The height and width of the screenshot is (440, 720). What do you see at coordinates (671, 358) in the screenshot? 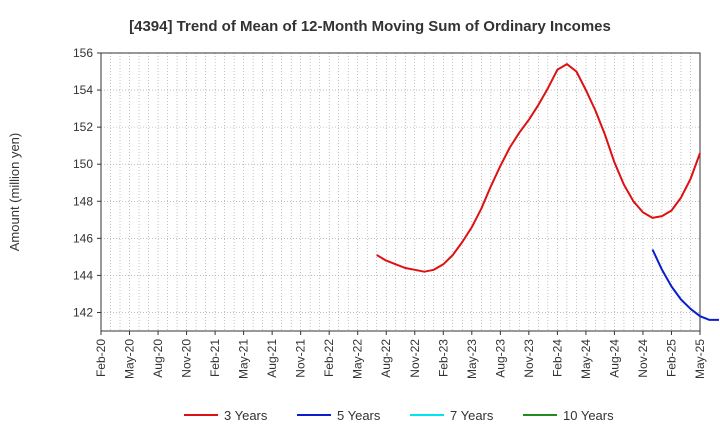
I see `x-tick-label: Feb-25` at bounding box center [671, 358].